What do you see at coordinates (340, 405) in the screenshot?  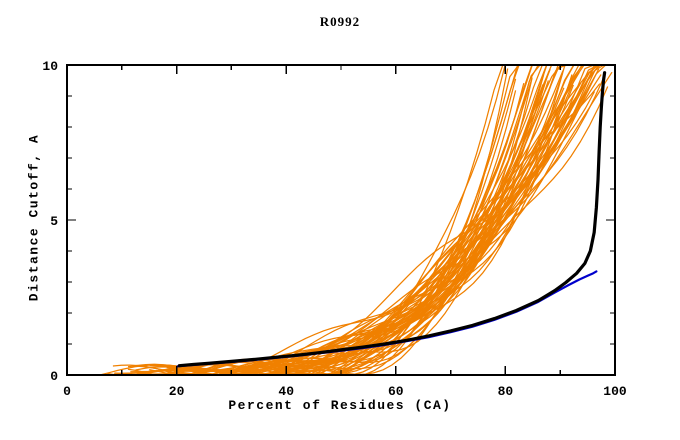 I see `x-axis-label: Percent of Residues (CA)` at bounding box center [340, 405].